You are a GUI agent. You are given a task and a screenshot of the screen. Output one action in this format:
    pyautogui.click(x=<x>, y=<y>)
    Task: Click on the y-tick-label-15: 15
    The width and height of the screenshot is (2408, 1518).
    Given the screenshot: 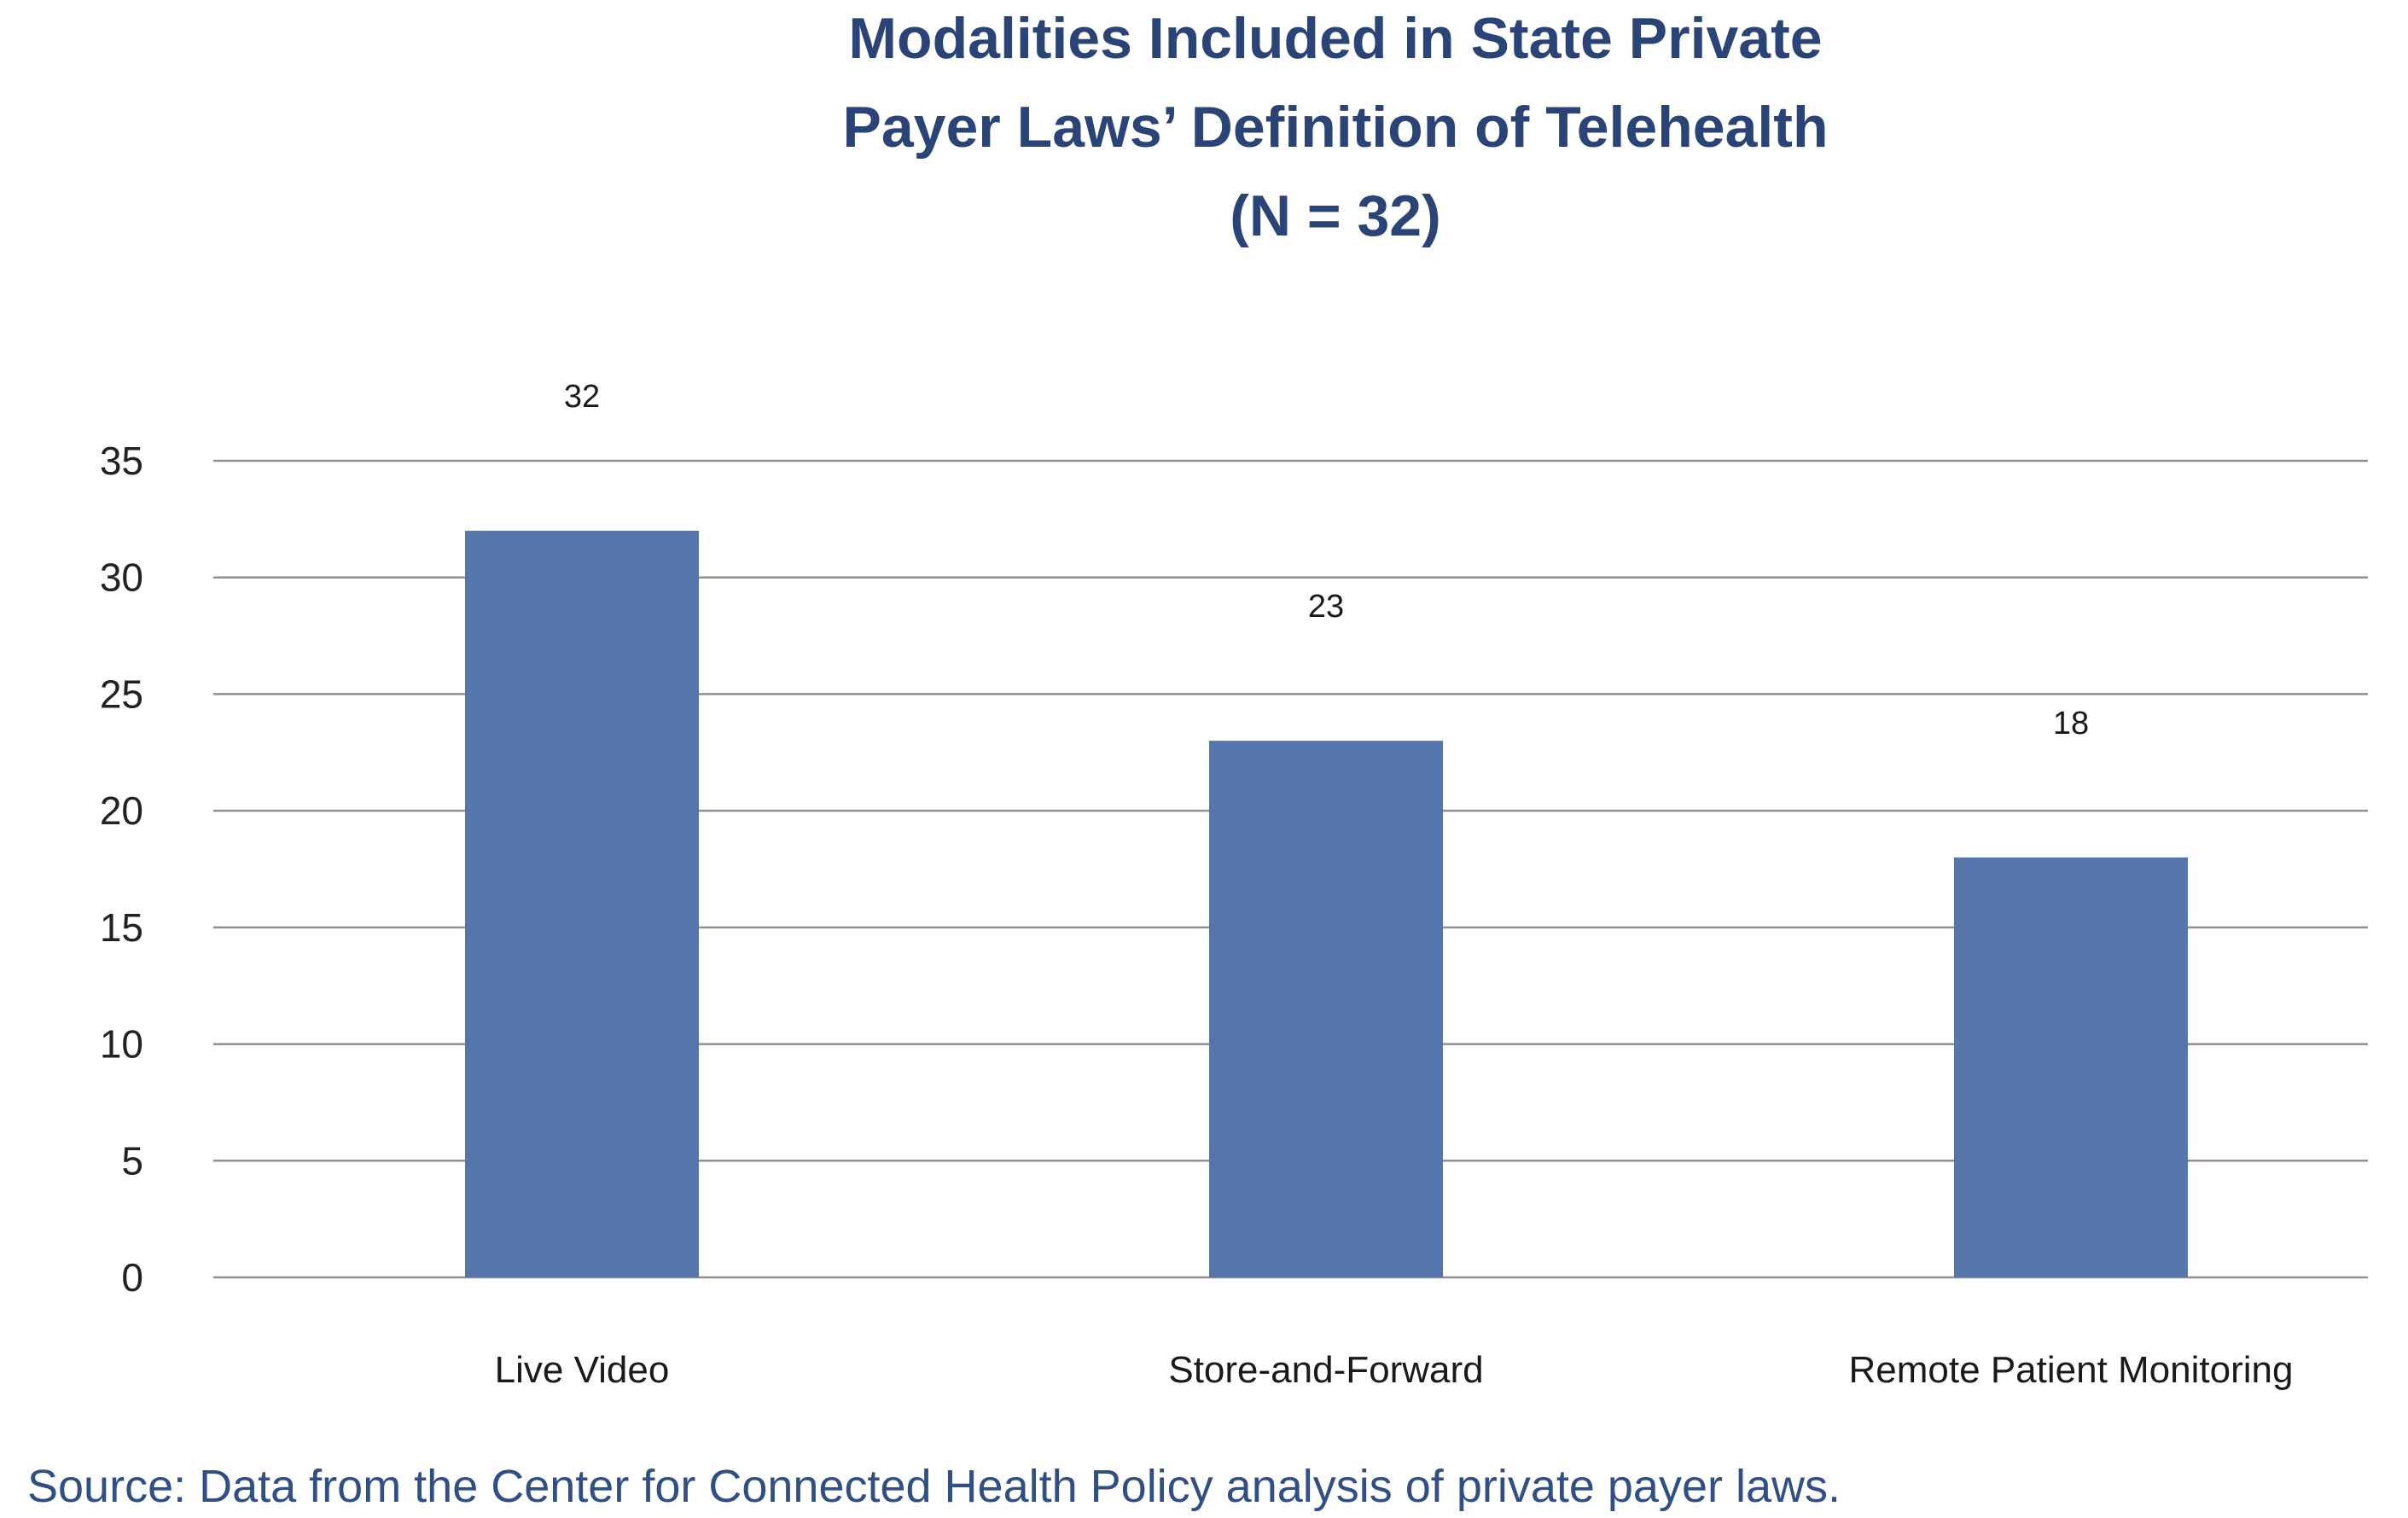 What is the action you would take?
    pyautogui.click(x=121, y=927)
    